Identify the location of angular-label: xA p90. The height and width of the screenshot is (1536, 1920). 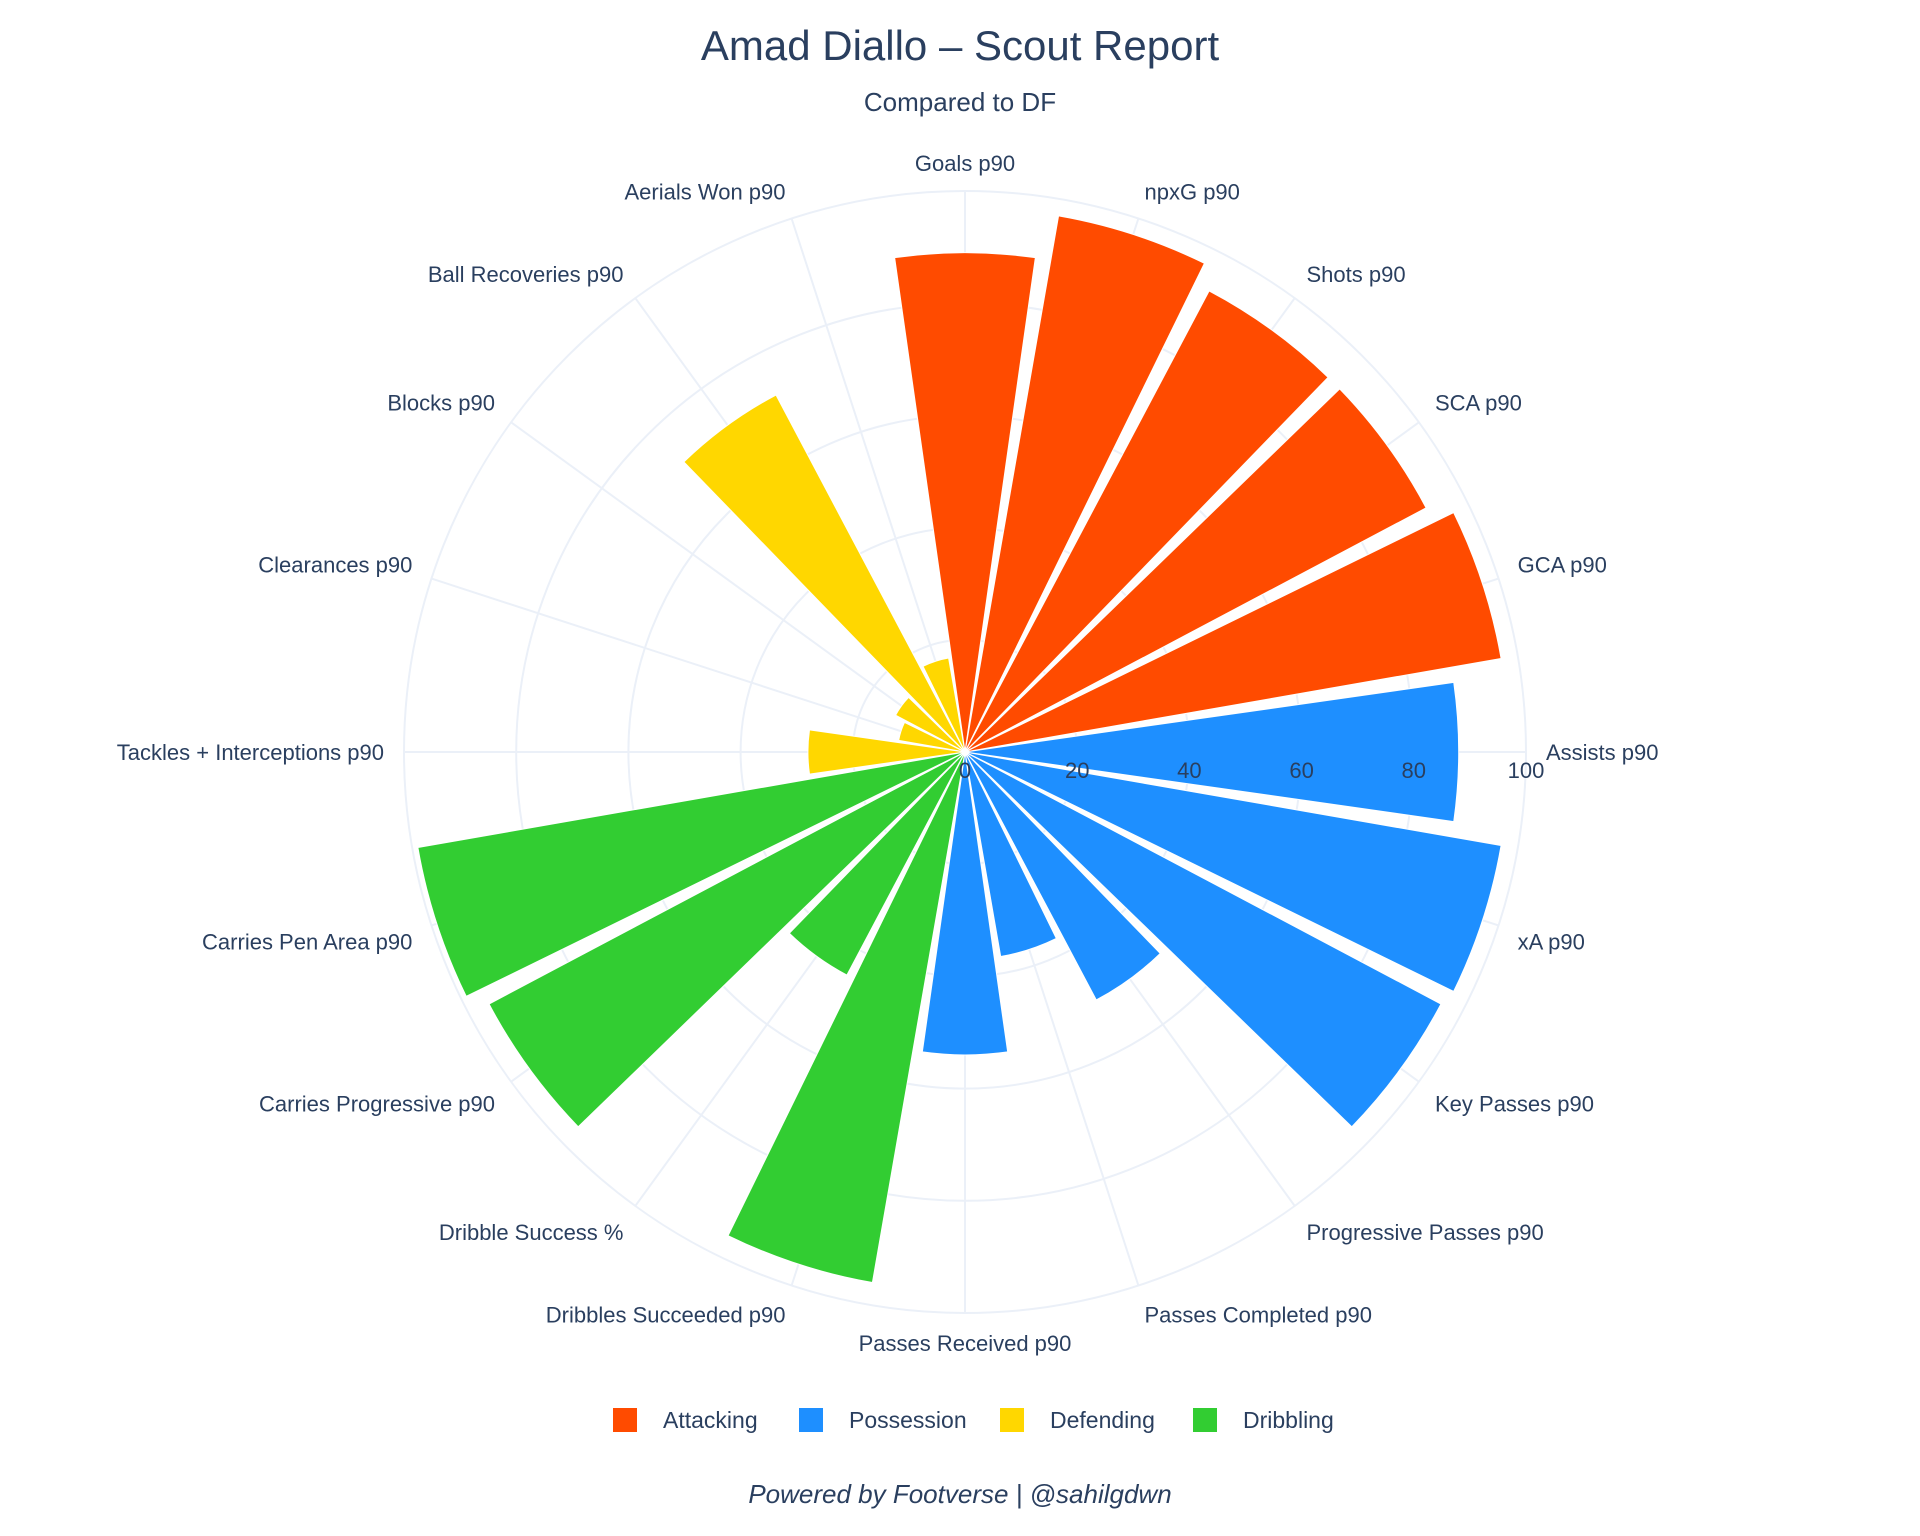
(1551, 942).